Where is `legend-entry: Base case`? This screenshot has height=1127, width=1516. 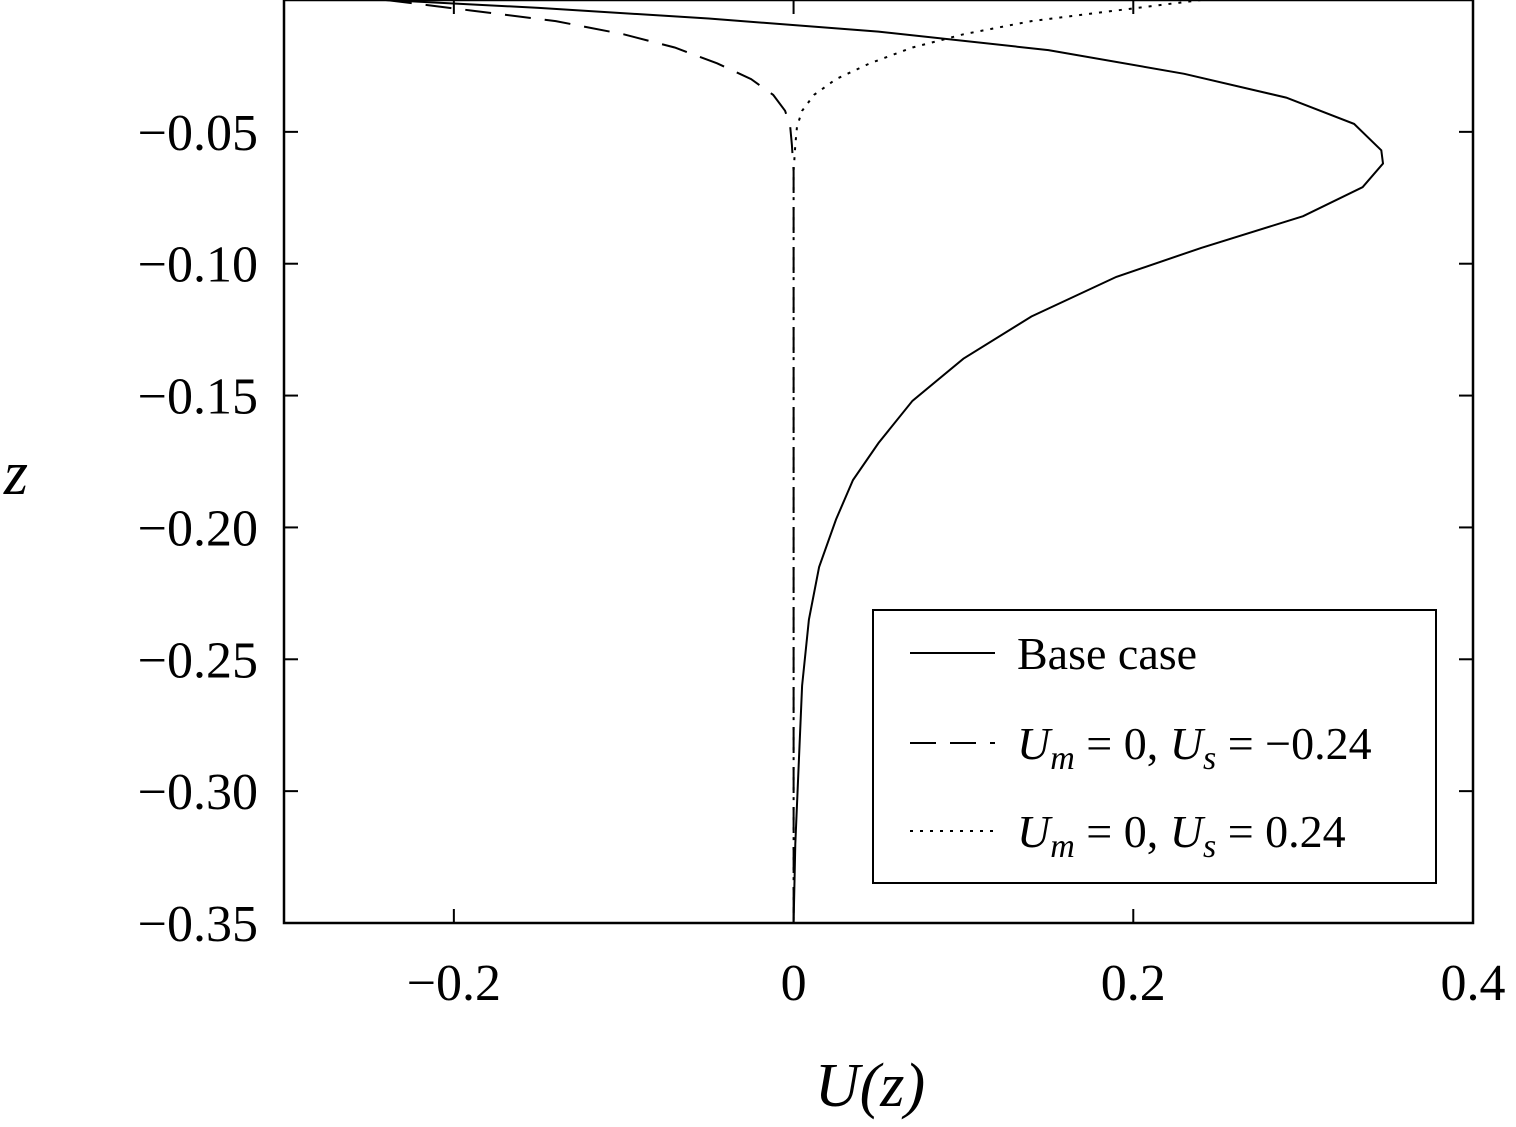 legend-entry: Base case is located at coordinates (1107, 653).